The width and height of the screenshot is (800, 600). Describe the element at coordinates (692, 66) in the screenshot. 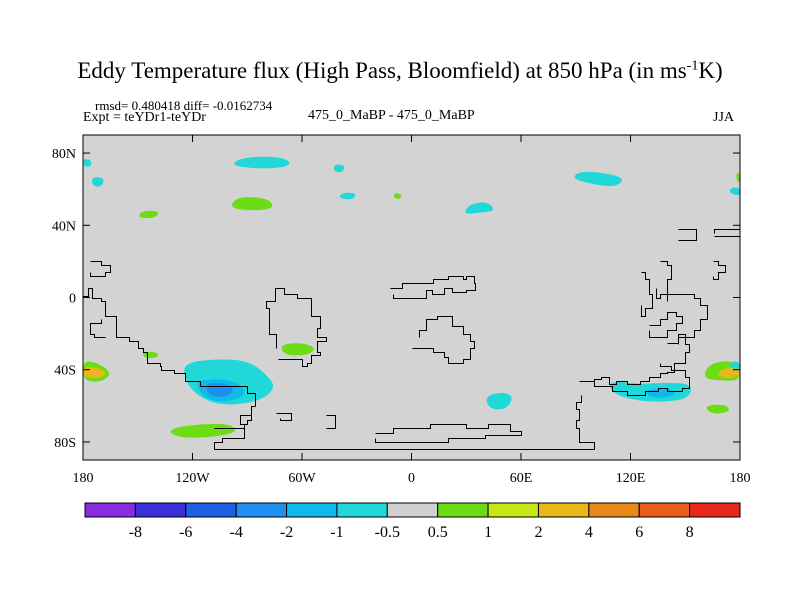

I see `title-superscript: -1` at that location.